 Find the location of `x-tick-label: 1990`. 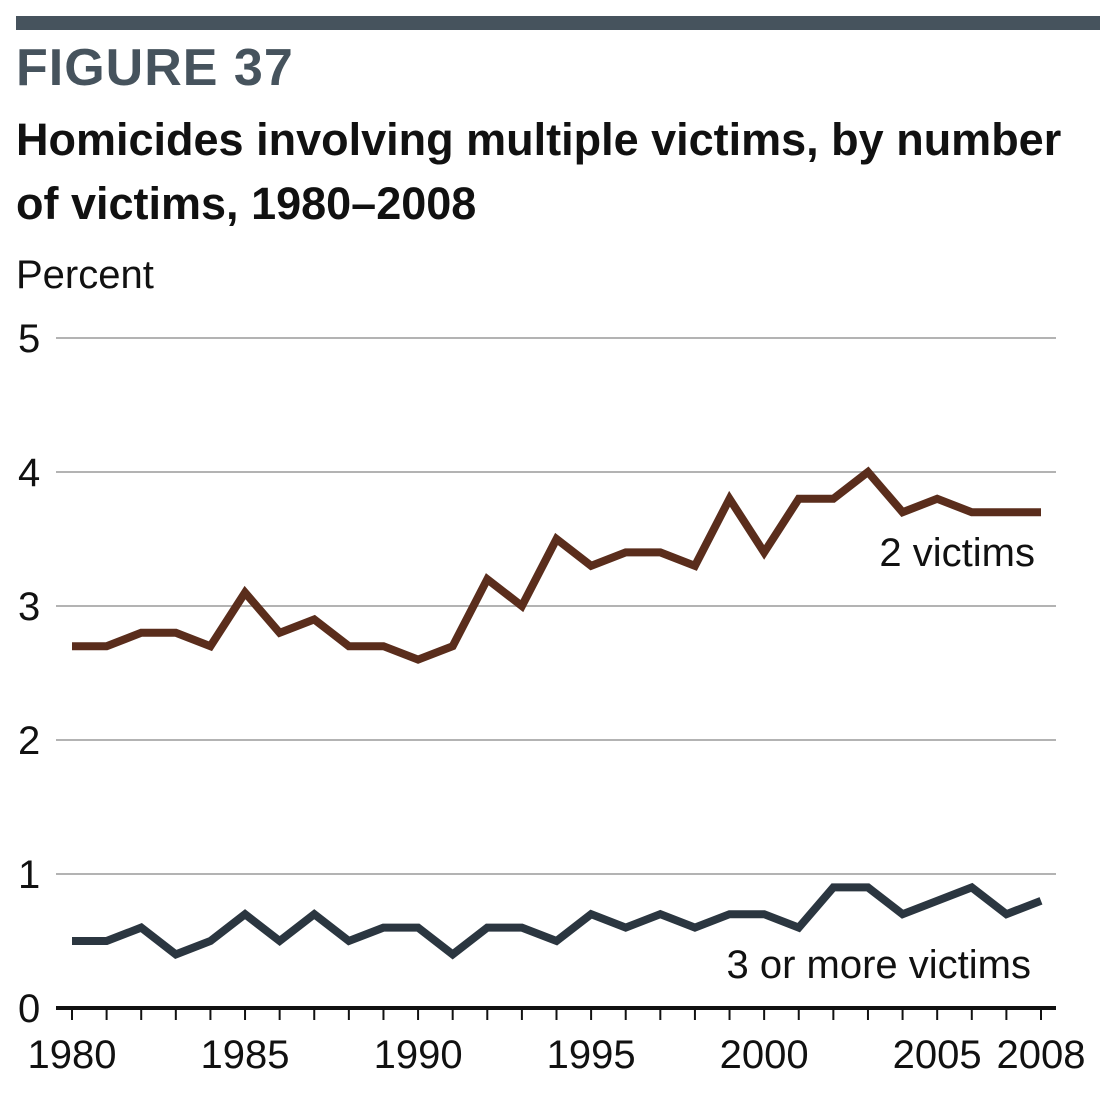

x-tick-label: 1990 is located at coordinates (418, 1055).